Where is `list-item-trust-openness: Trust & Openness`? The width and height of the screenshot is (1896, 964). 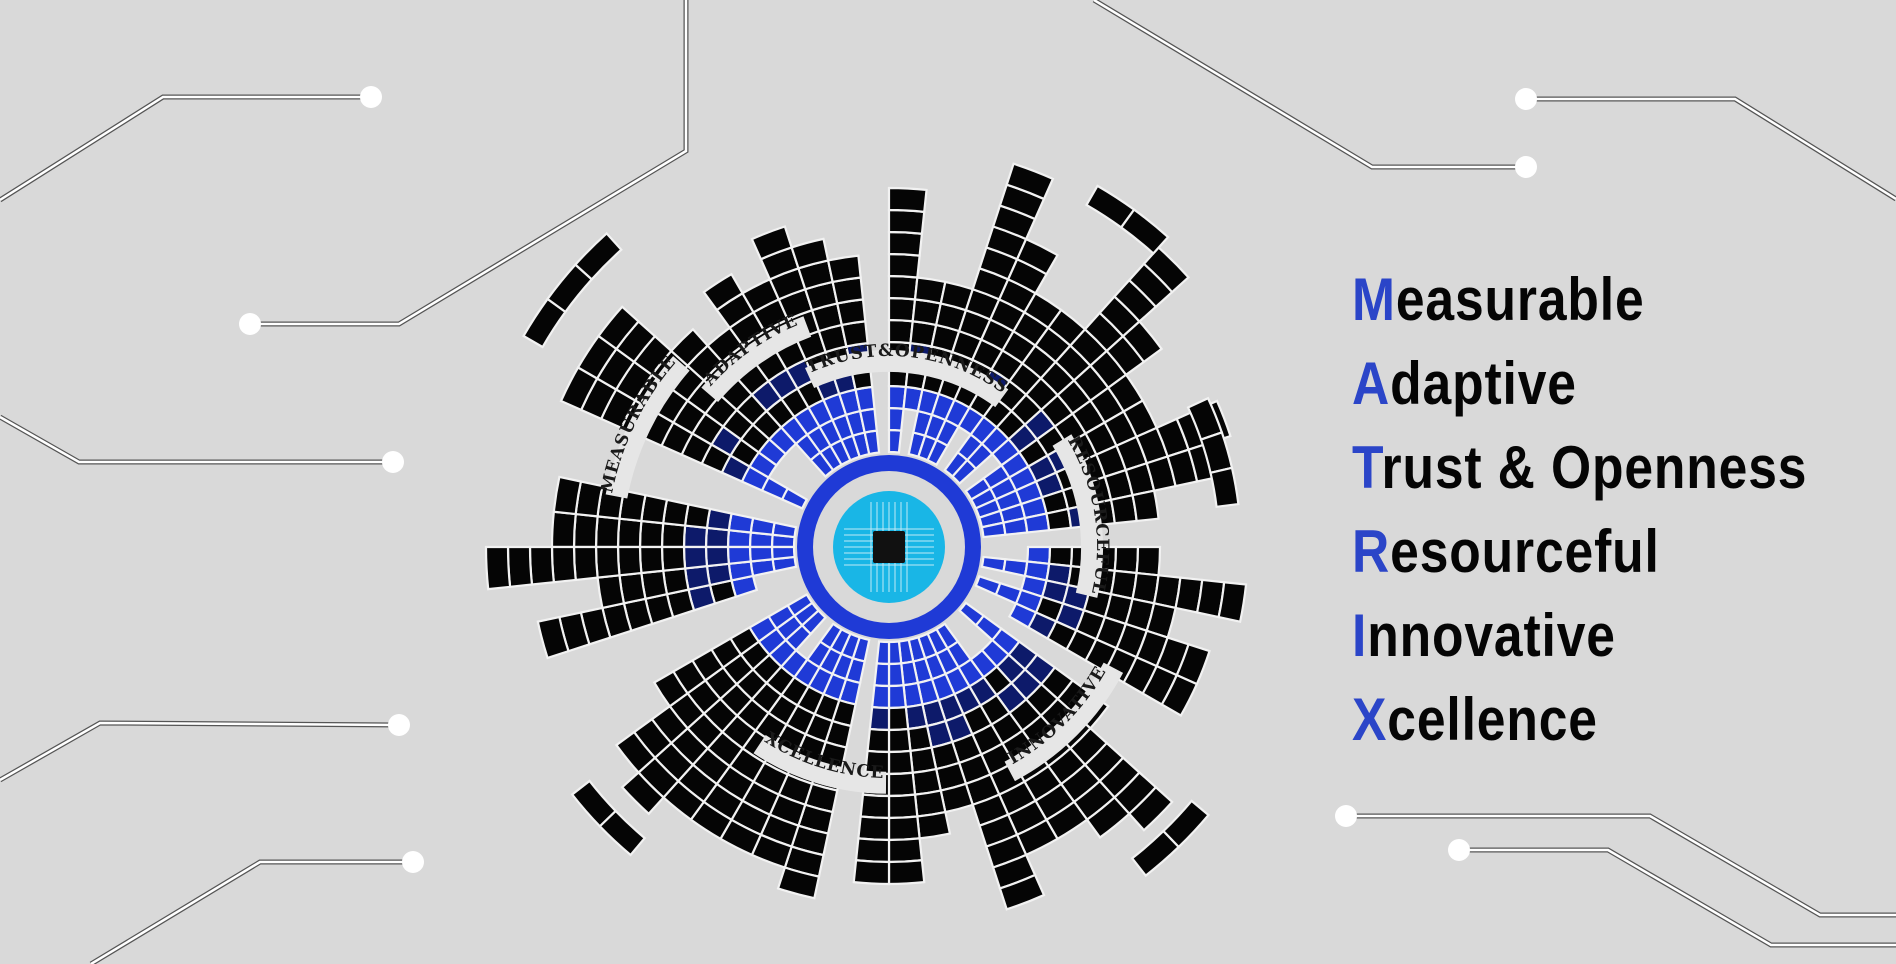 list-item-trust-openness: Trust & Openness is located at coordinates (1580, 467).